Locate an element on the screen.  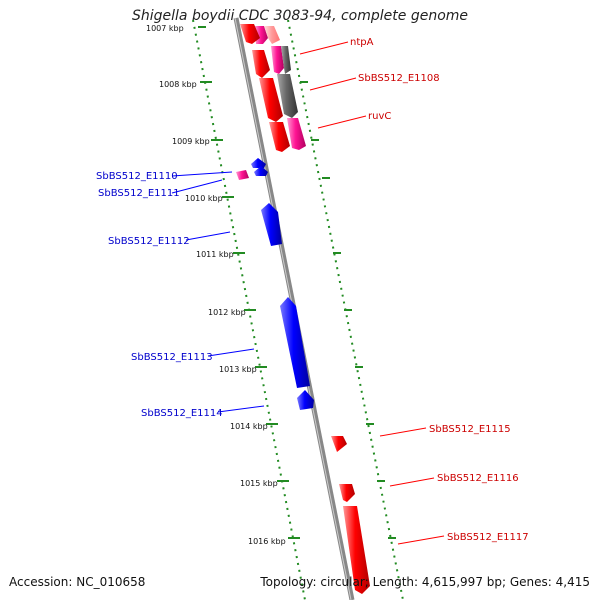
gene-label: SbBS512_E1110 is located at coordinates (137, 176).